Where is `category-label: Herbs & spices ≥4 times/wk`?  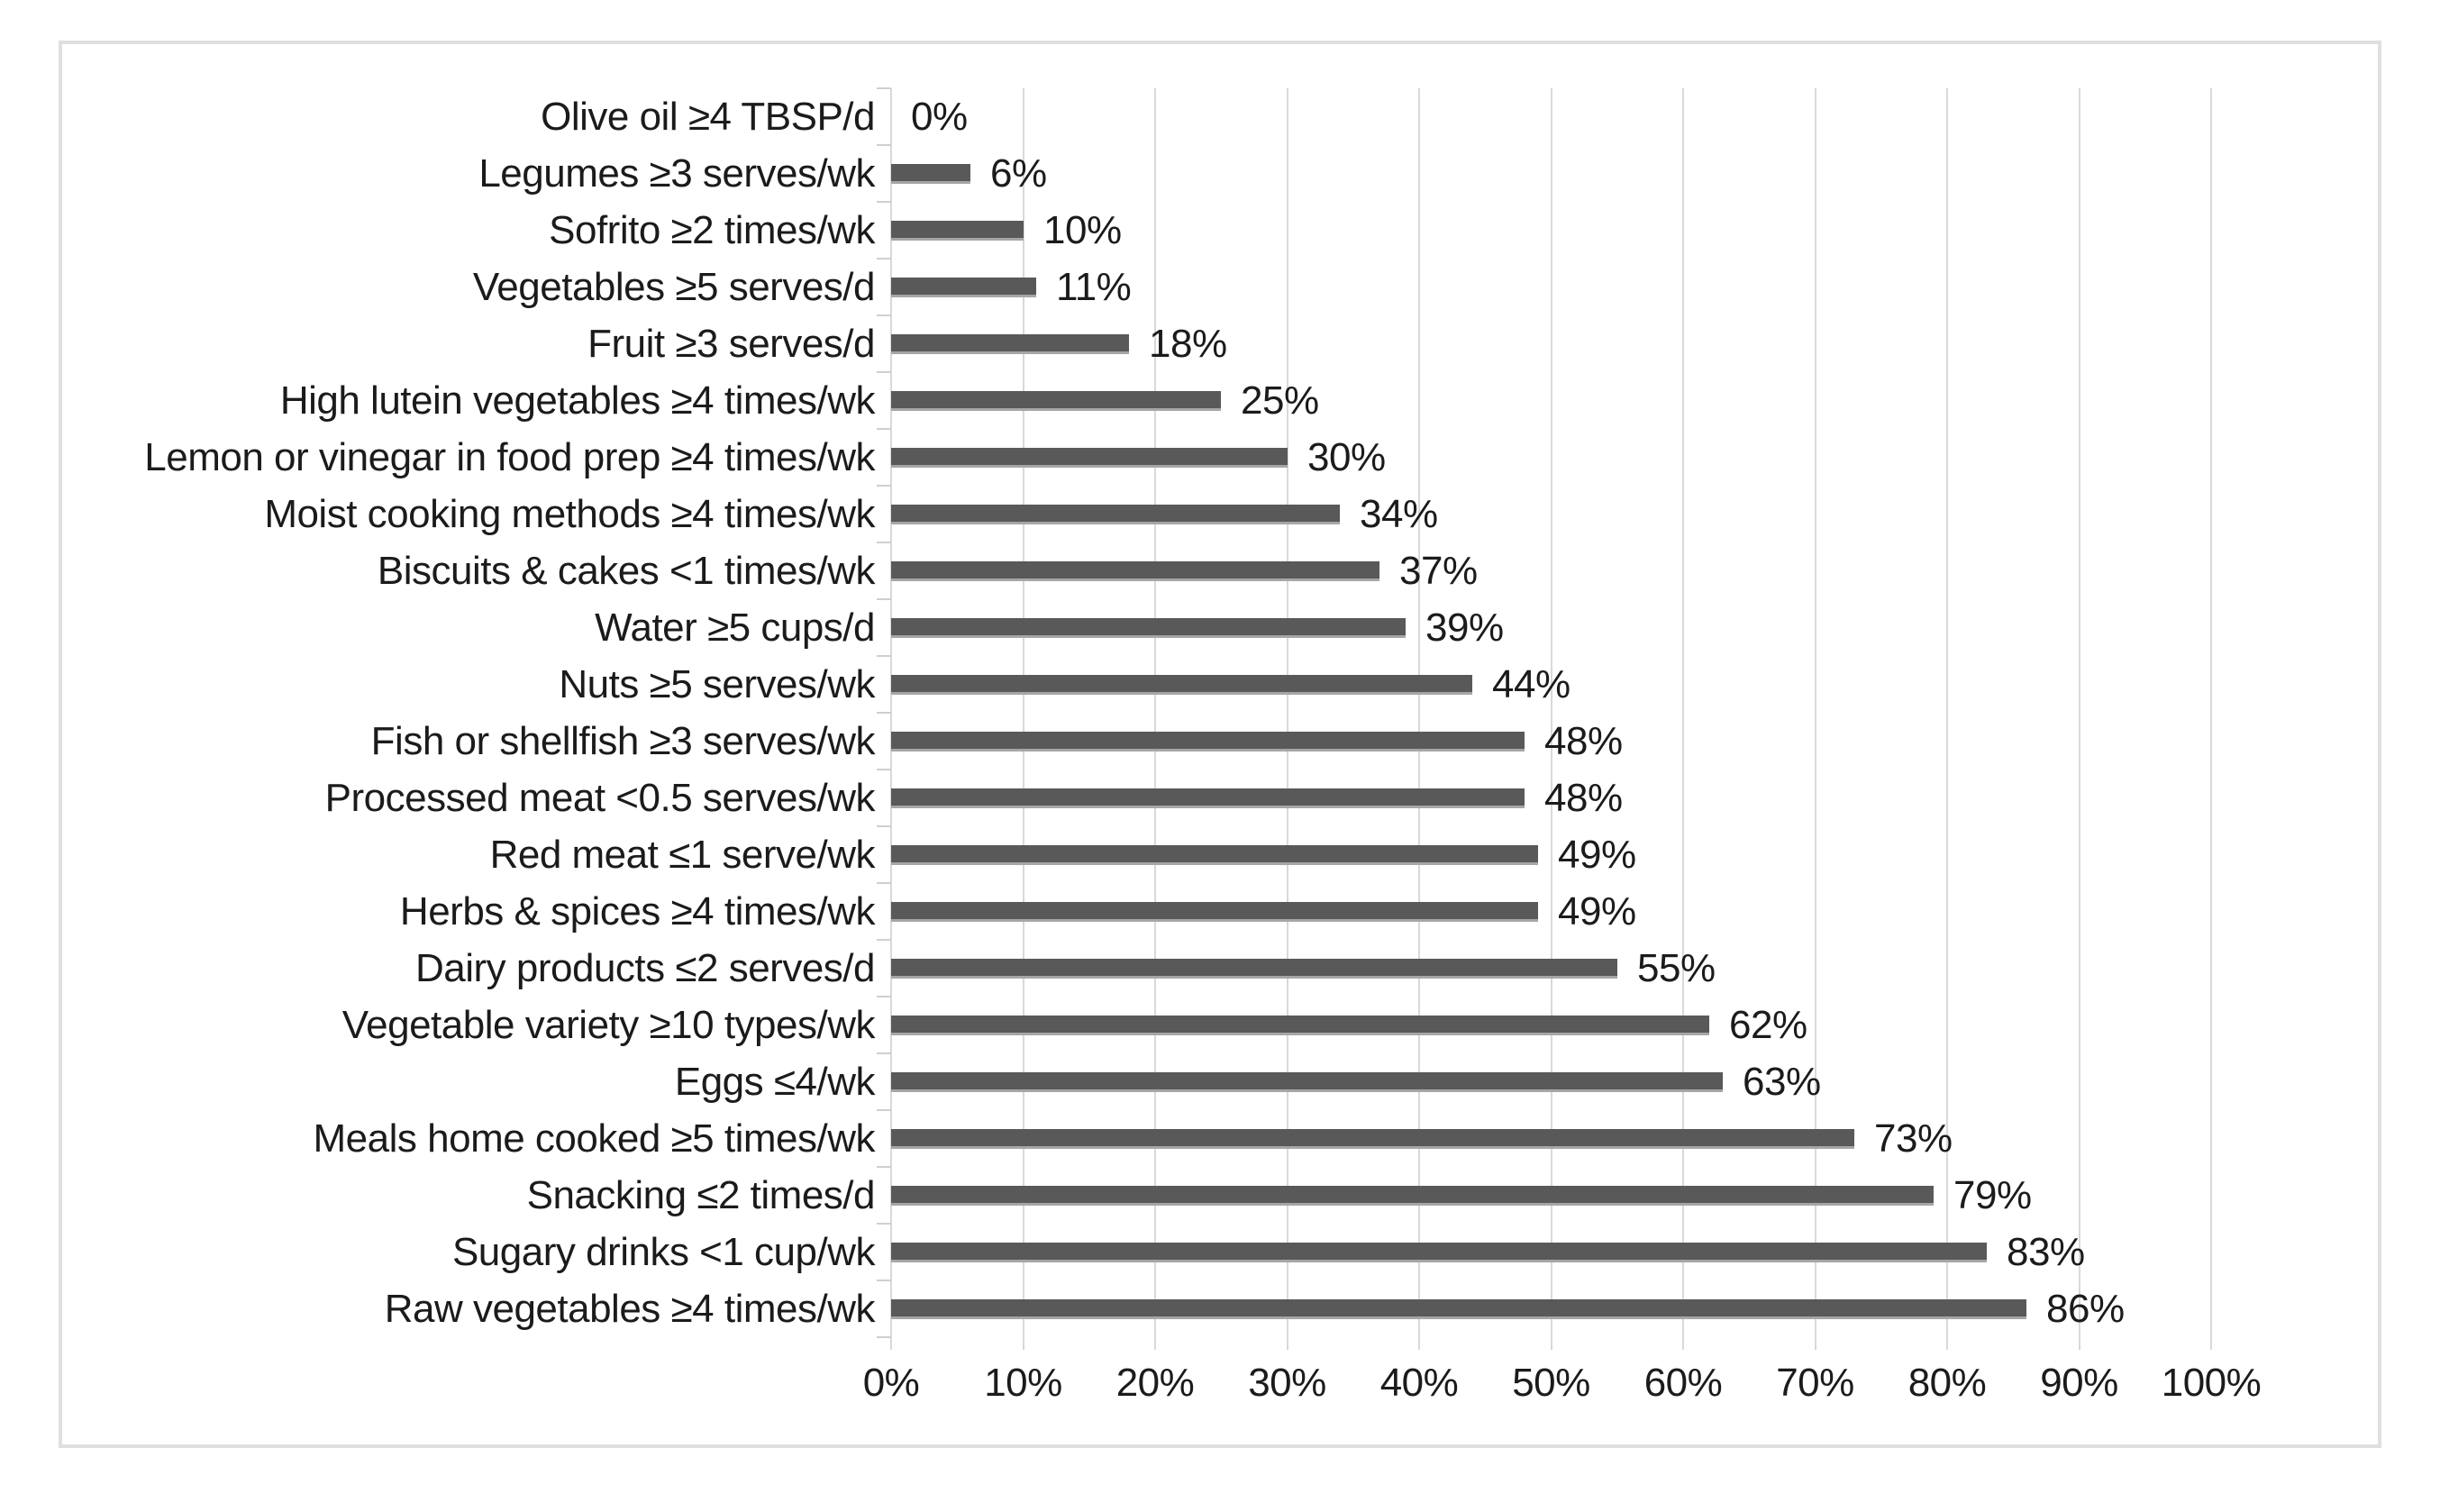
category-label: Herbs & spices ≥4 times/wk is located at coordinates (637, 911).